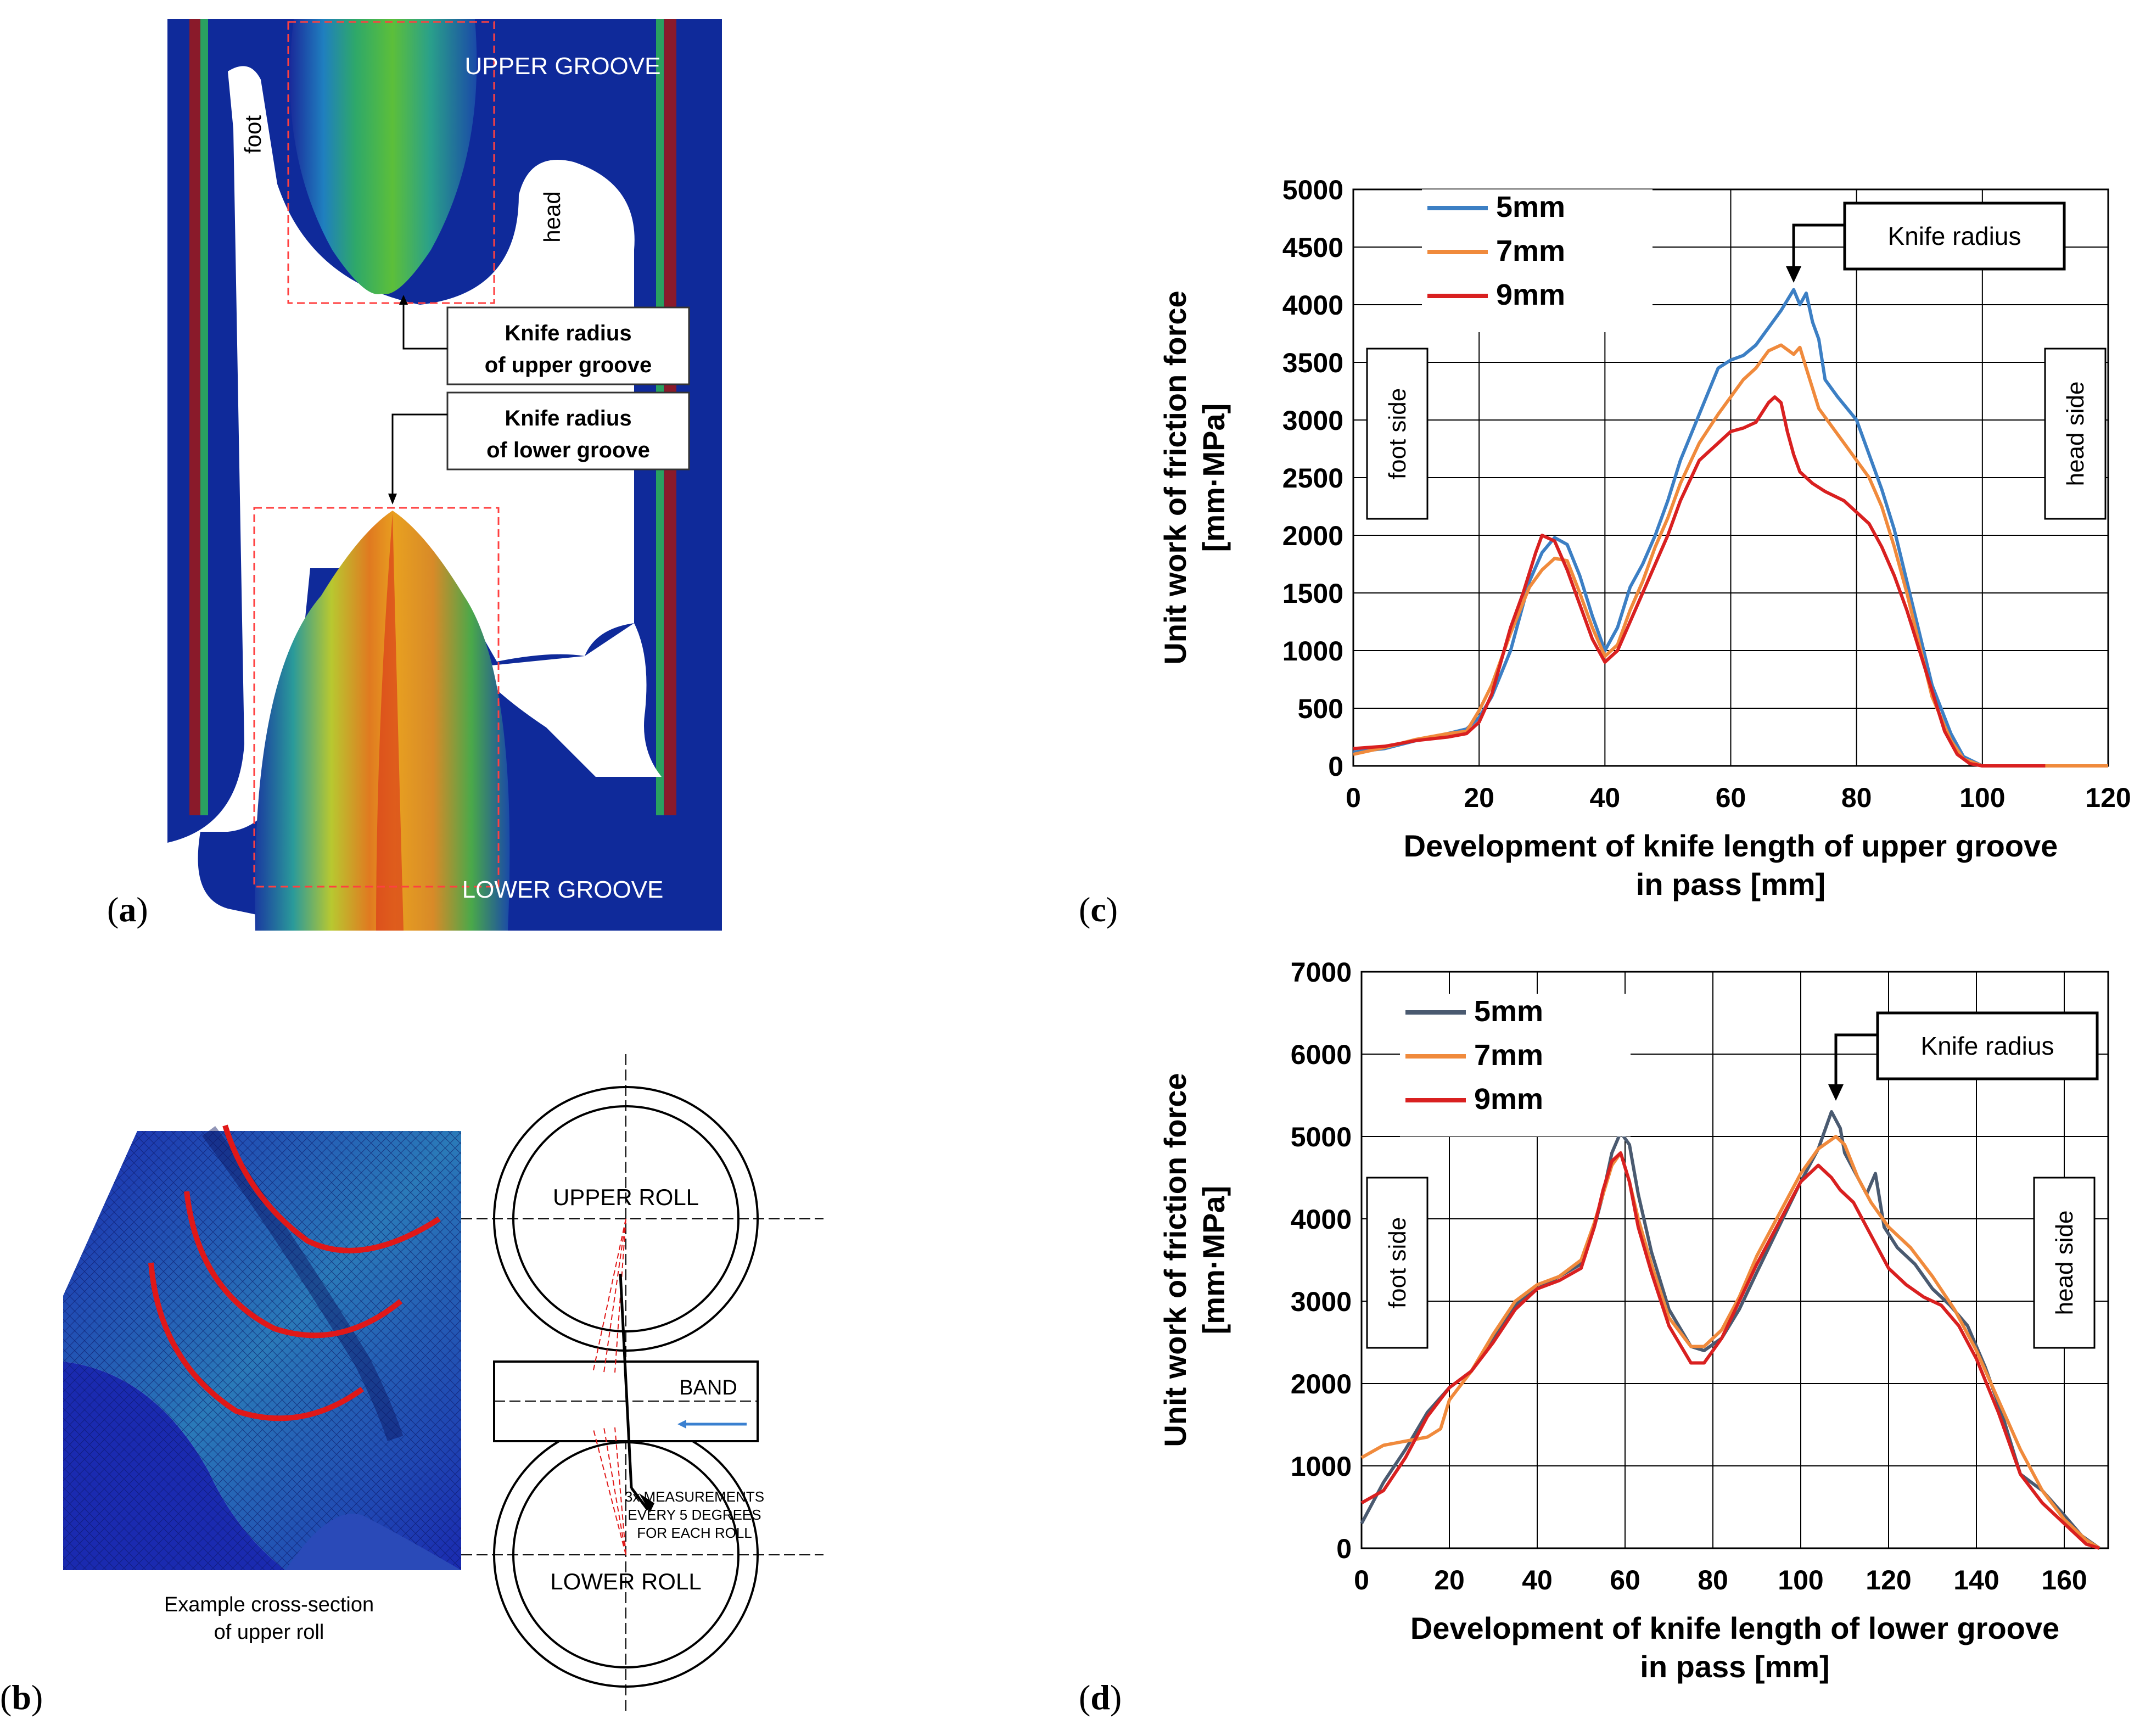  What do you see at coordinates (269, 1604) in the screenshot?
I see `caption-line1: Example cross-section` at bounding box center [269, 1604].